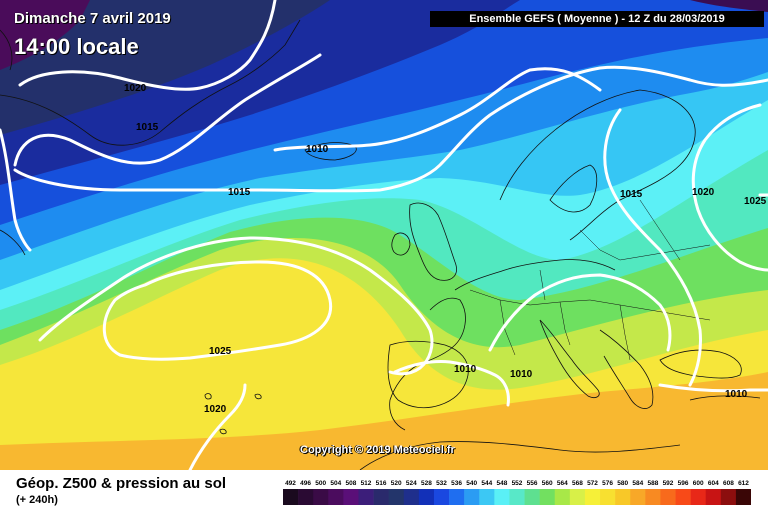 The width and height of the screenshot is (768, 512). What do you see at coordinates (426, 483) in the screenshot?
I see `scale-value: 528` at bounding box center [426, 483].